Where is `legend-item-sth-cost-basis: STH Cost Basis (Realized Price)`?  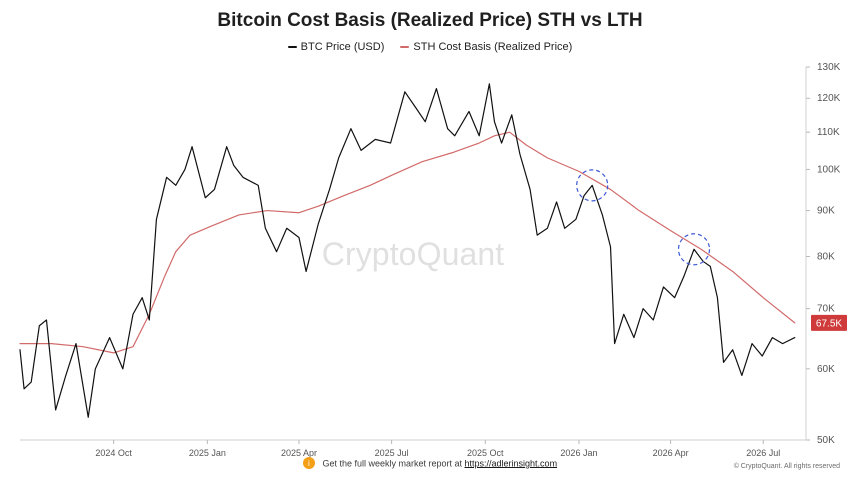
legend-item-sth-cost-basis: STH Cost Basis (Realized Price) is located at coordinates (486, 47).